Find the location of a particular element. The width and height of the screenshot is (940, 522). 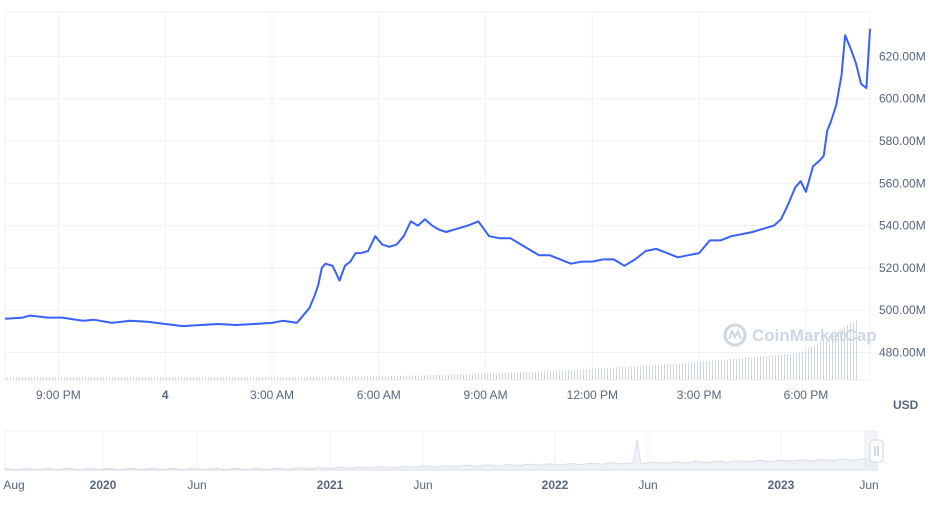

x-tick-label: 12:00 PM is located at coordinates (592, 395).